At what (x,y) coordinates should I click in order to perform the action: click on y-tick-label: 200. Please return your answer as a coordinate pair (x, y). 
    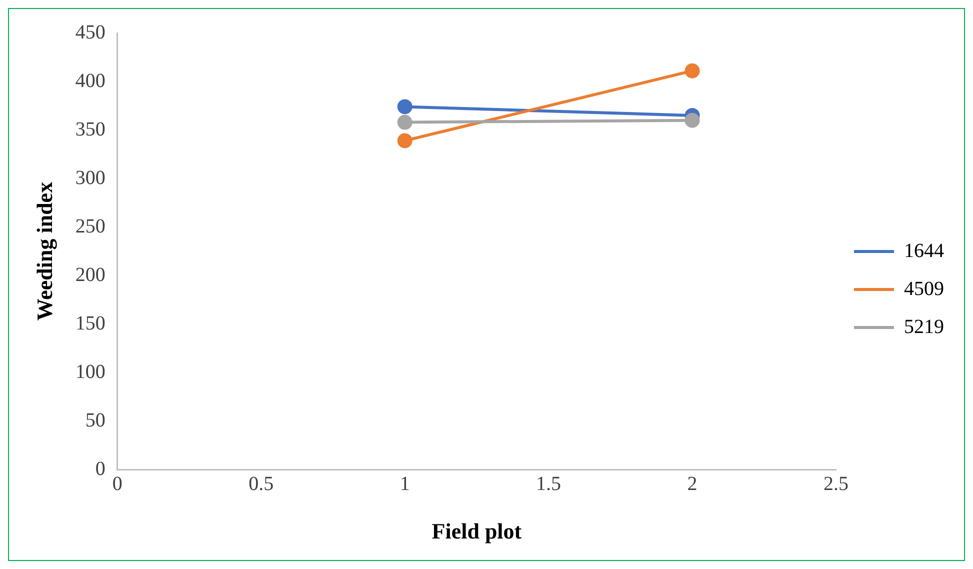
    Looking at the image, I should click on (90, 275).